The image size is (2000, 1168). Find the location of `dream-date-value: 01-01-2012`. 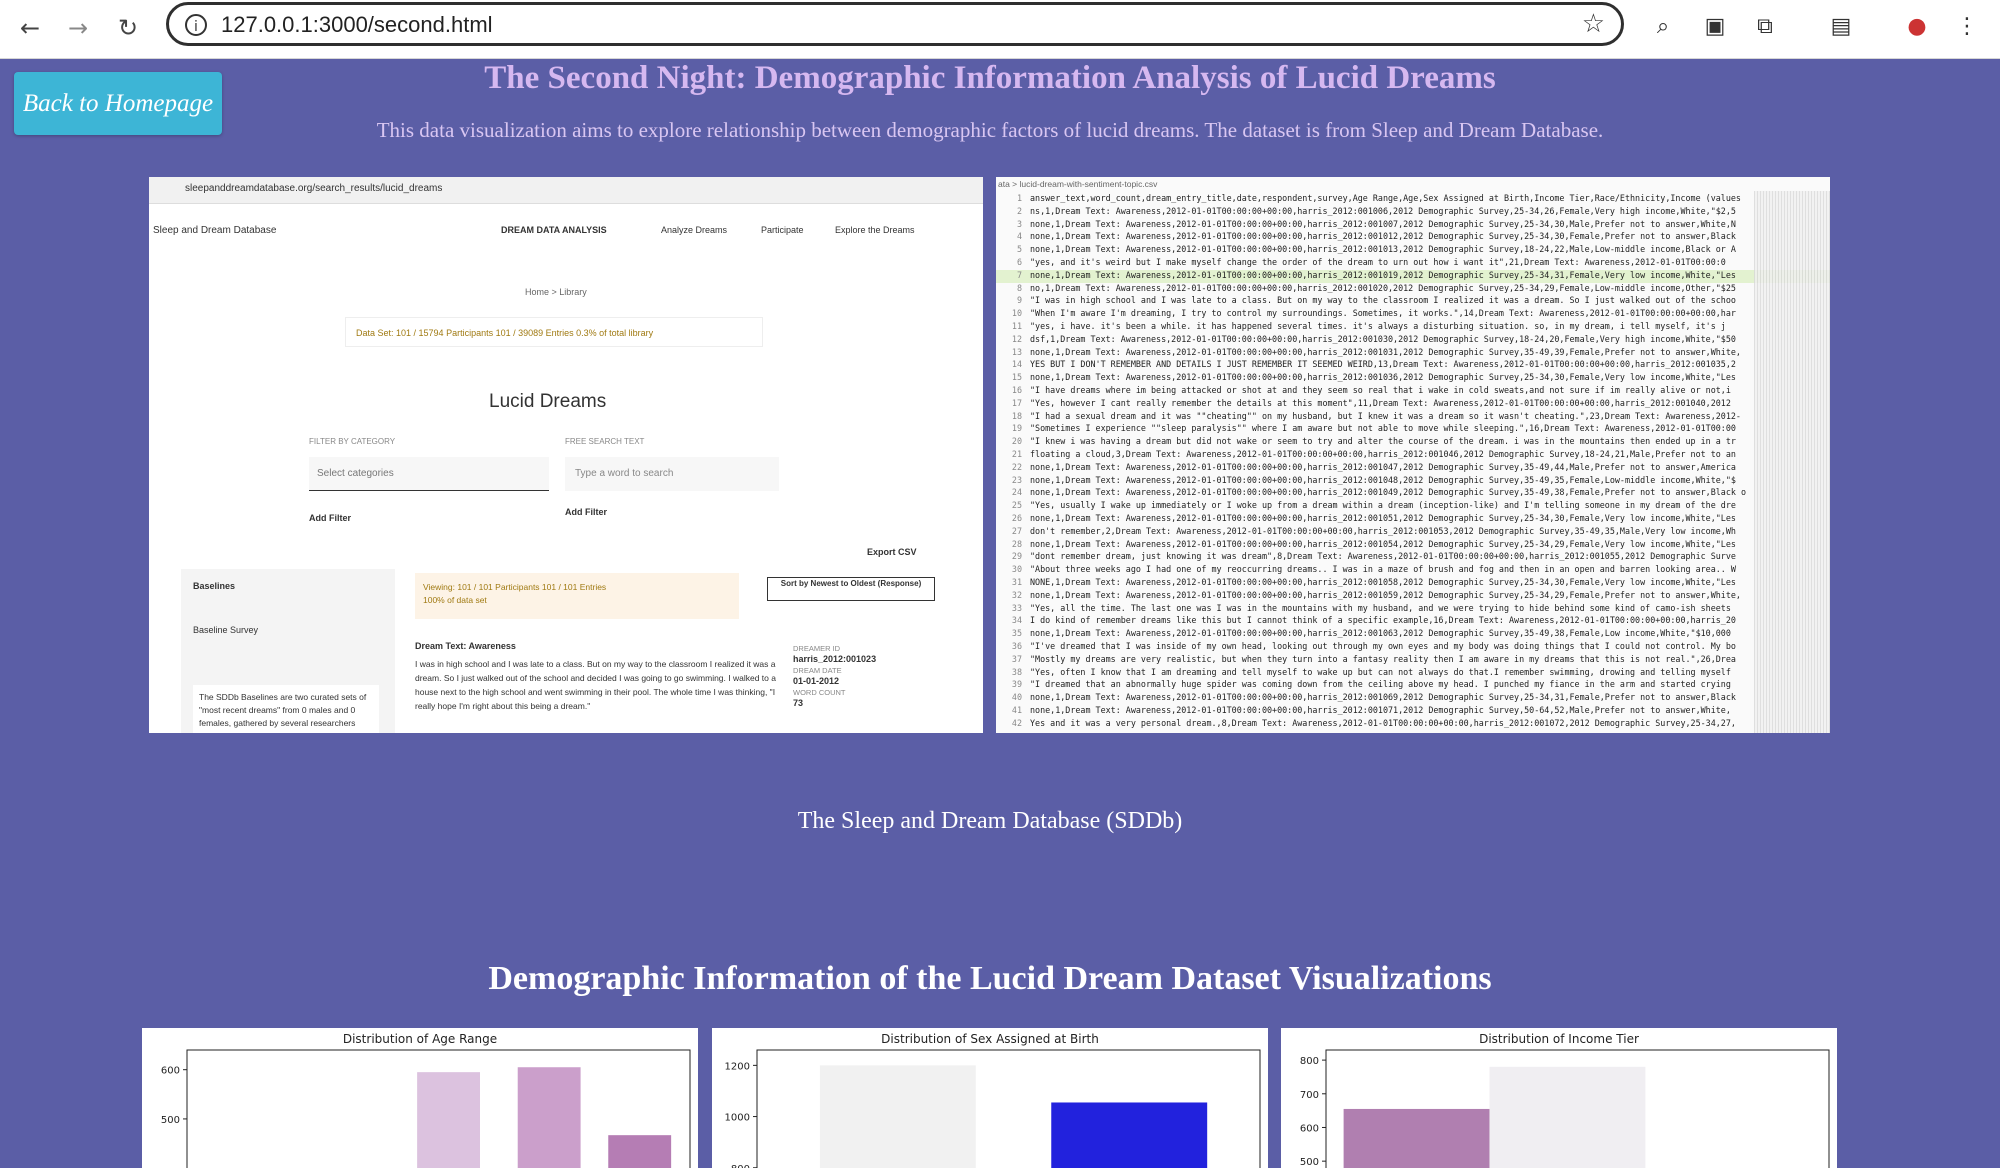

dream-date-value: 01-01-2012 is located at coordinates (816, 681).